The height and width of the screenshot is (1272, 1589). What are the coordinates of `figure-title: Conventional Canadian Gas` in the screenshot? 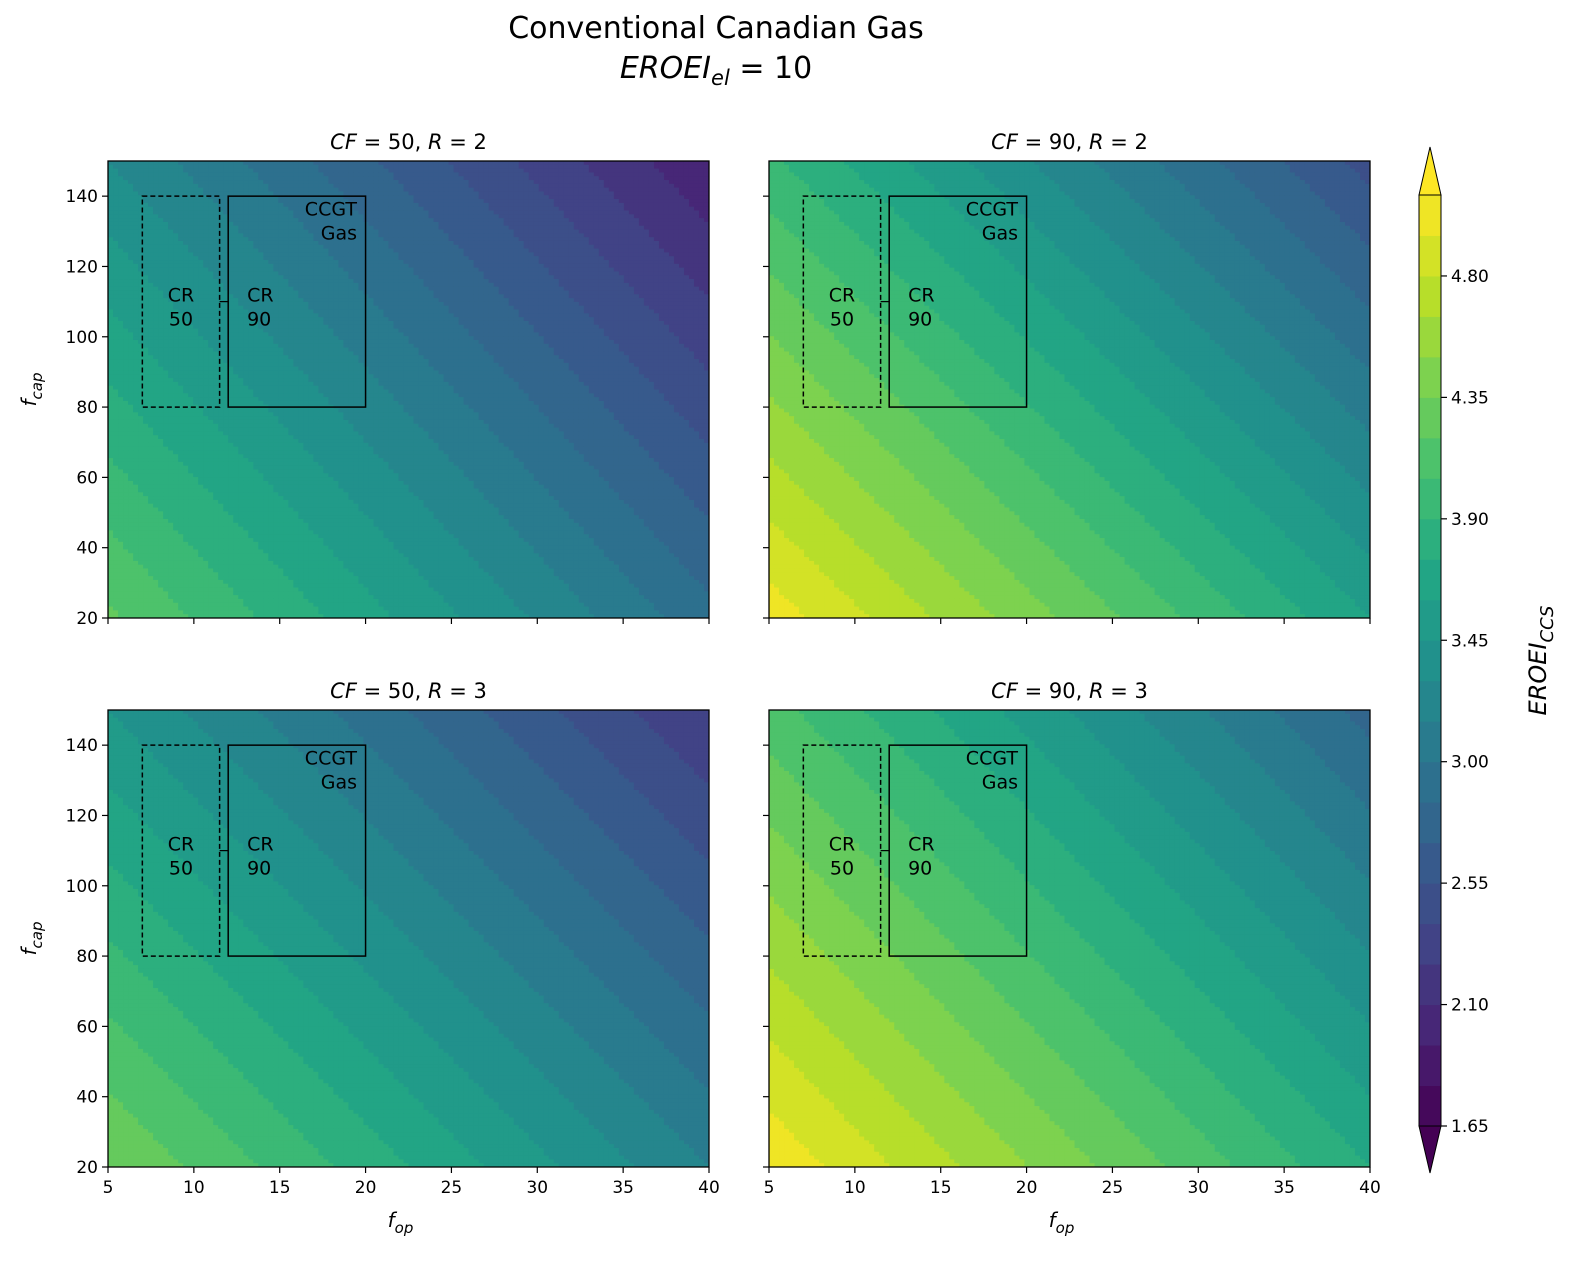 It's located at (716, 28).